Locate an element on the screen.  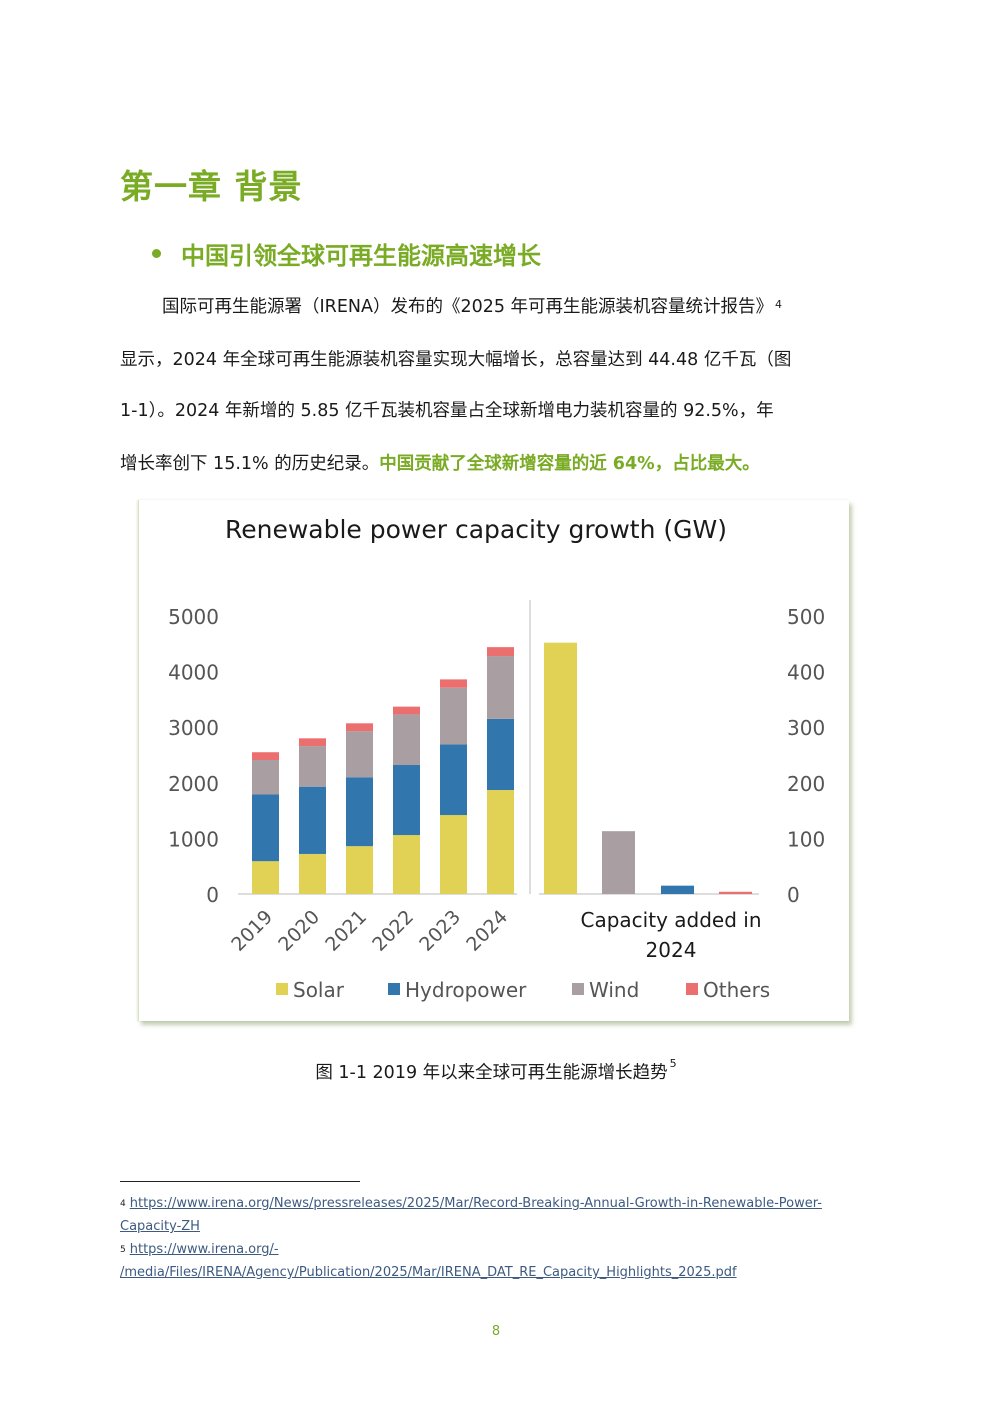
bar-wind-2024 is located at coordinates (500, 687).